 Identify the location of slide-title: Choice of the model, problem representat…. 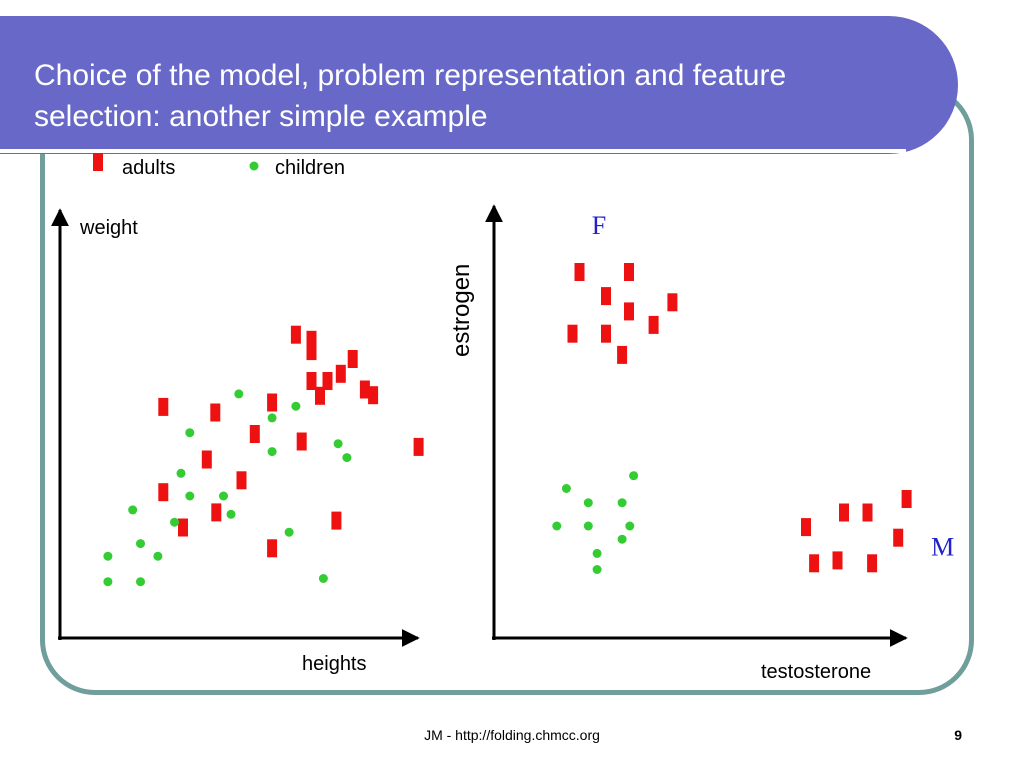
(410, 96).